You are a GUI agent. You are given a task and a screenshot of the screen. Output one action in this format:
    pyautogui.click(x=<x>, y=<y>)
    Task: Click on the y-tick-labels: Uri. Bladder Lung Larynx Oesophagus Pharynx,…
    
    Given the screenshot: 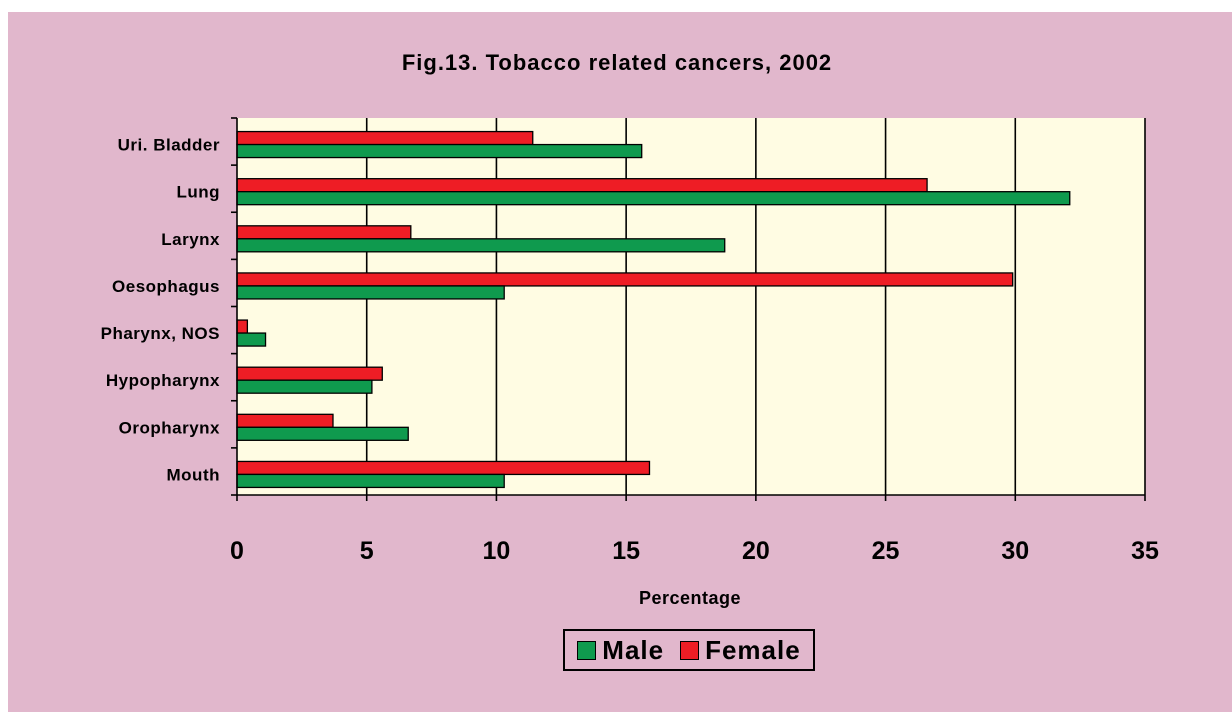 What is the action you would take?
    pyautogui.click(x=160, y=310)
    